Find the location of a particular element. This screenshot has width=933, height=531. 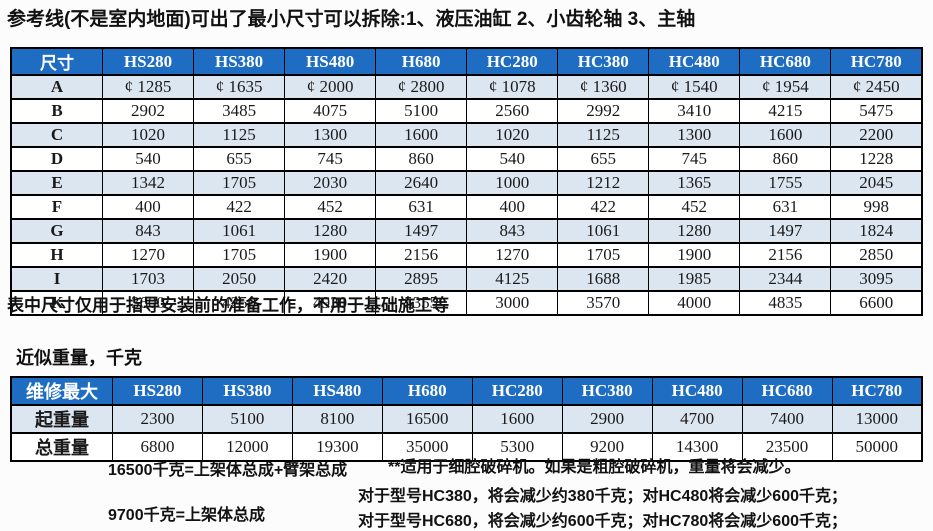

dimension-table-cell: 1365 is located at coordinates (694, 183).